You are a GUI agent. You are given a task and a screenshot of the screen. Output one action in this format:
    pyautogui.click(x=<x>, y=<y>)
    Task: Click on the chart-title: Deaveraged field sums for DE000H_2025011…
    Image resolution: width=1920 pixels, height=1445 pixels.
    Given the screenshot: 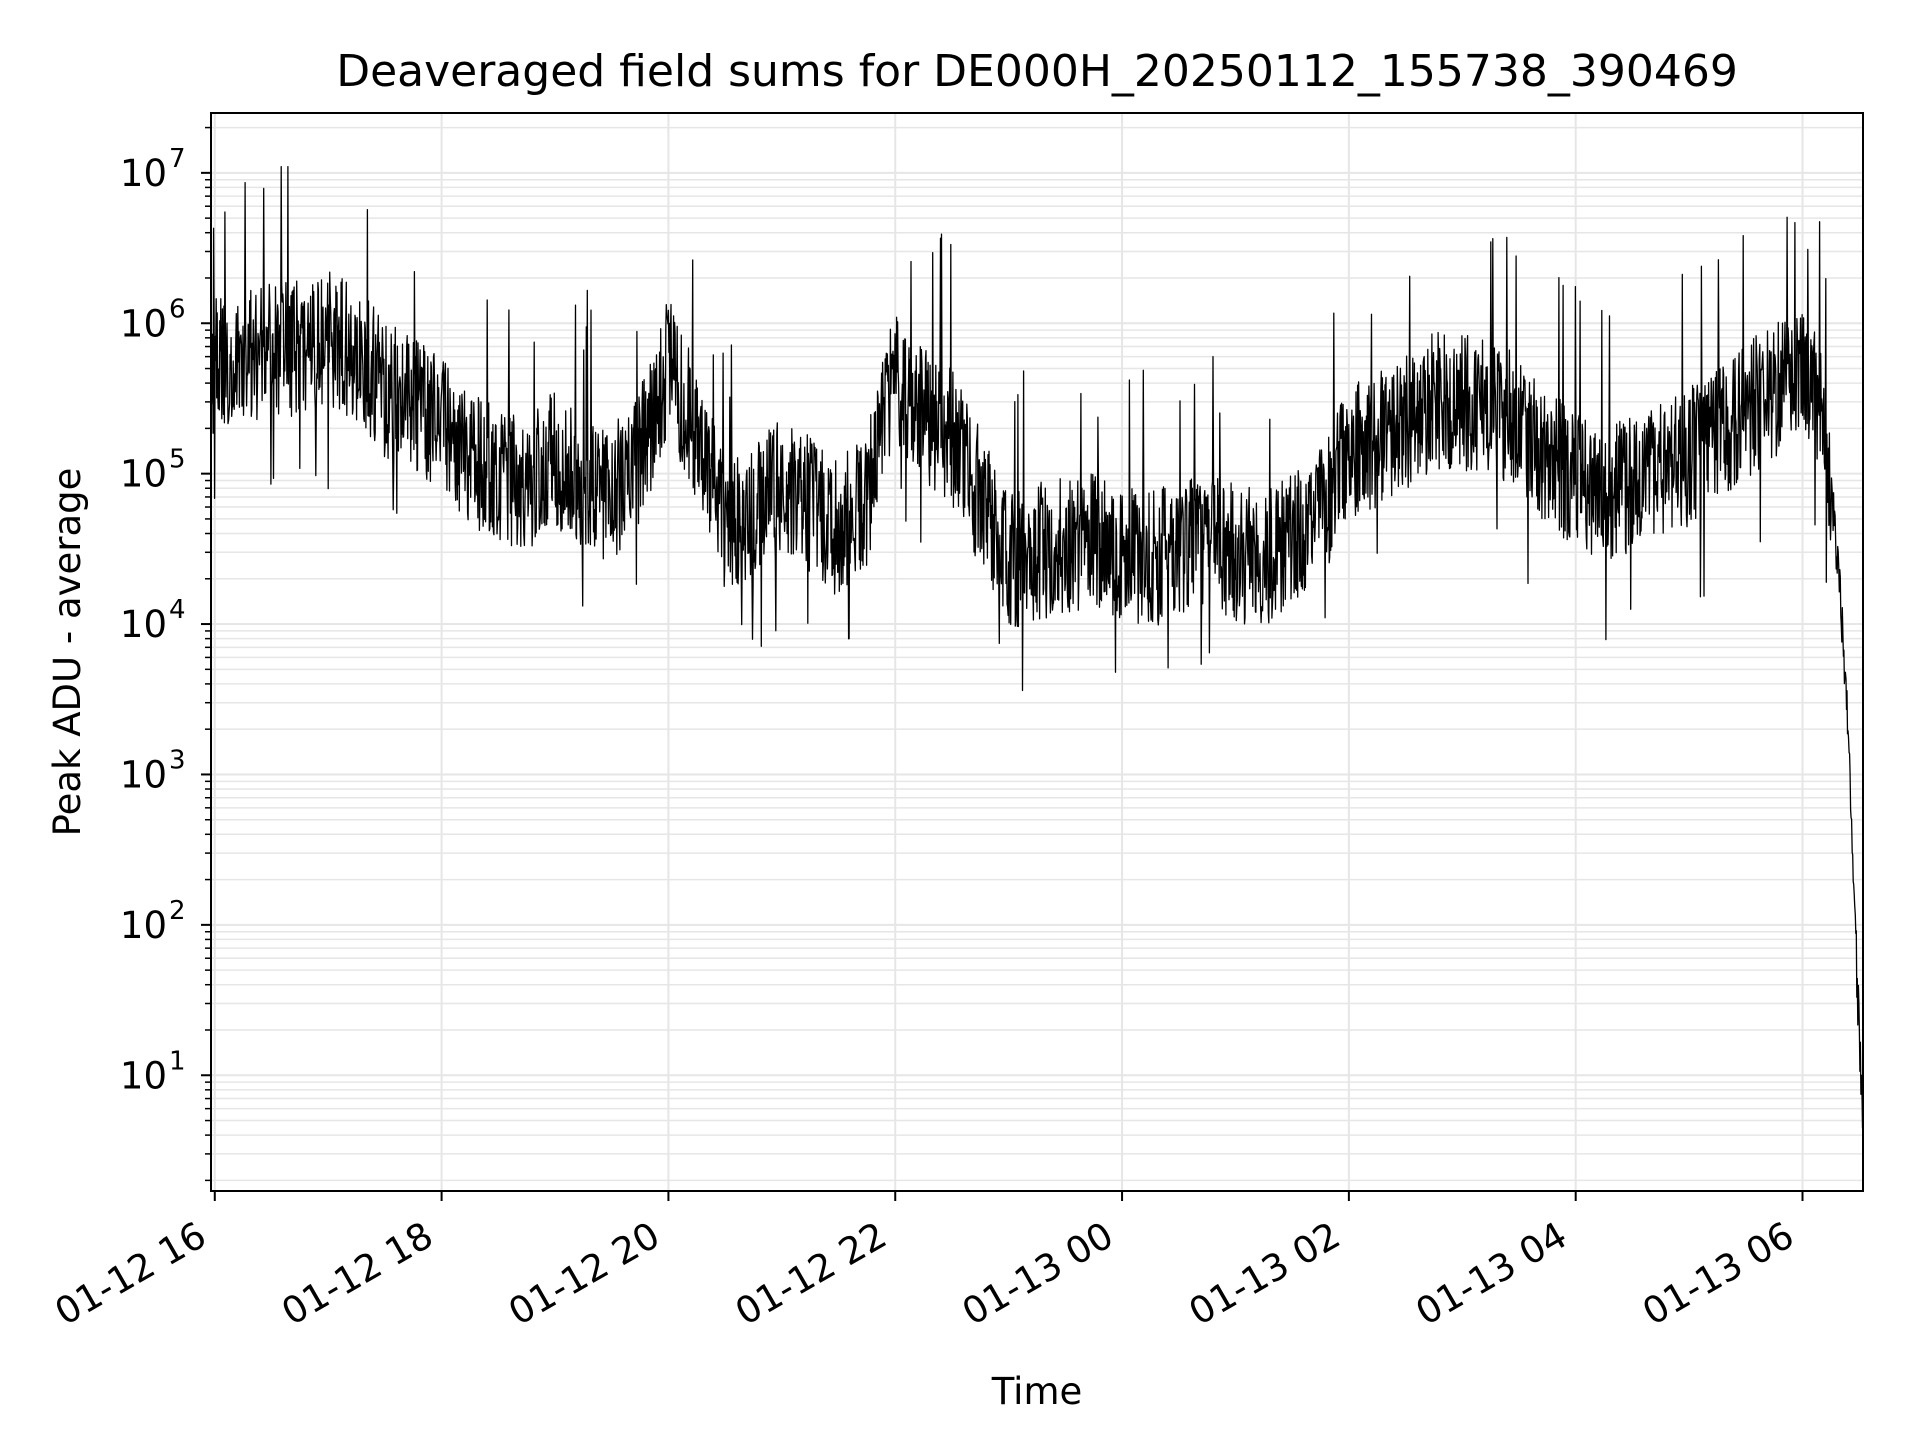 What is the action you would take?
    pyautogui.click(x=1037, y=71)
    